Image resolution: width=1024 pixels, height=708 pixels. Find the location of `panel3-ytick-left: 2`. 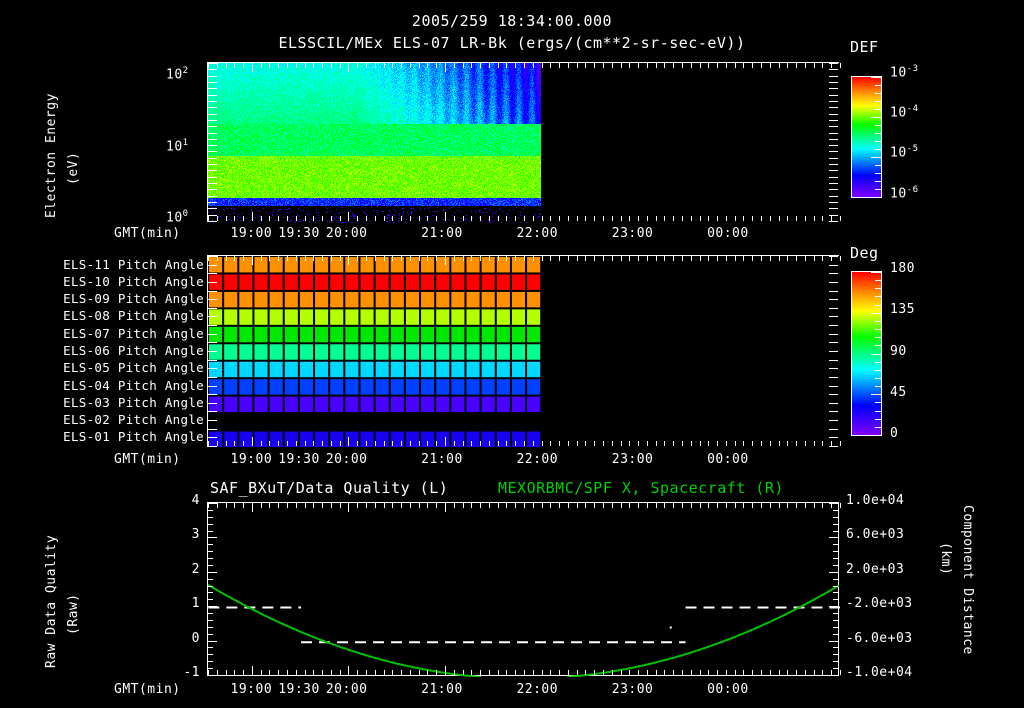

panel3-ytick-left: 2 is located at coordinates (195, 569).